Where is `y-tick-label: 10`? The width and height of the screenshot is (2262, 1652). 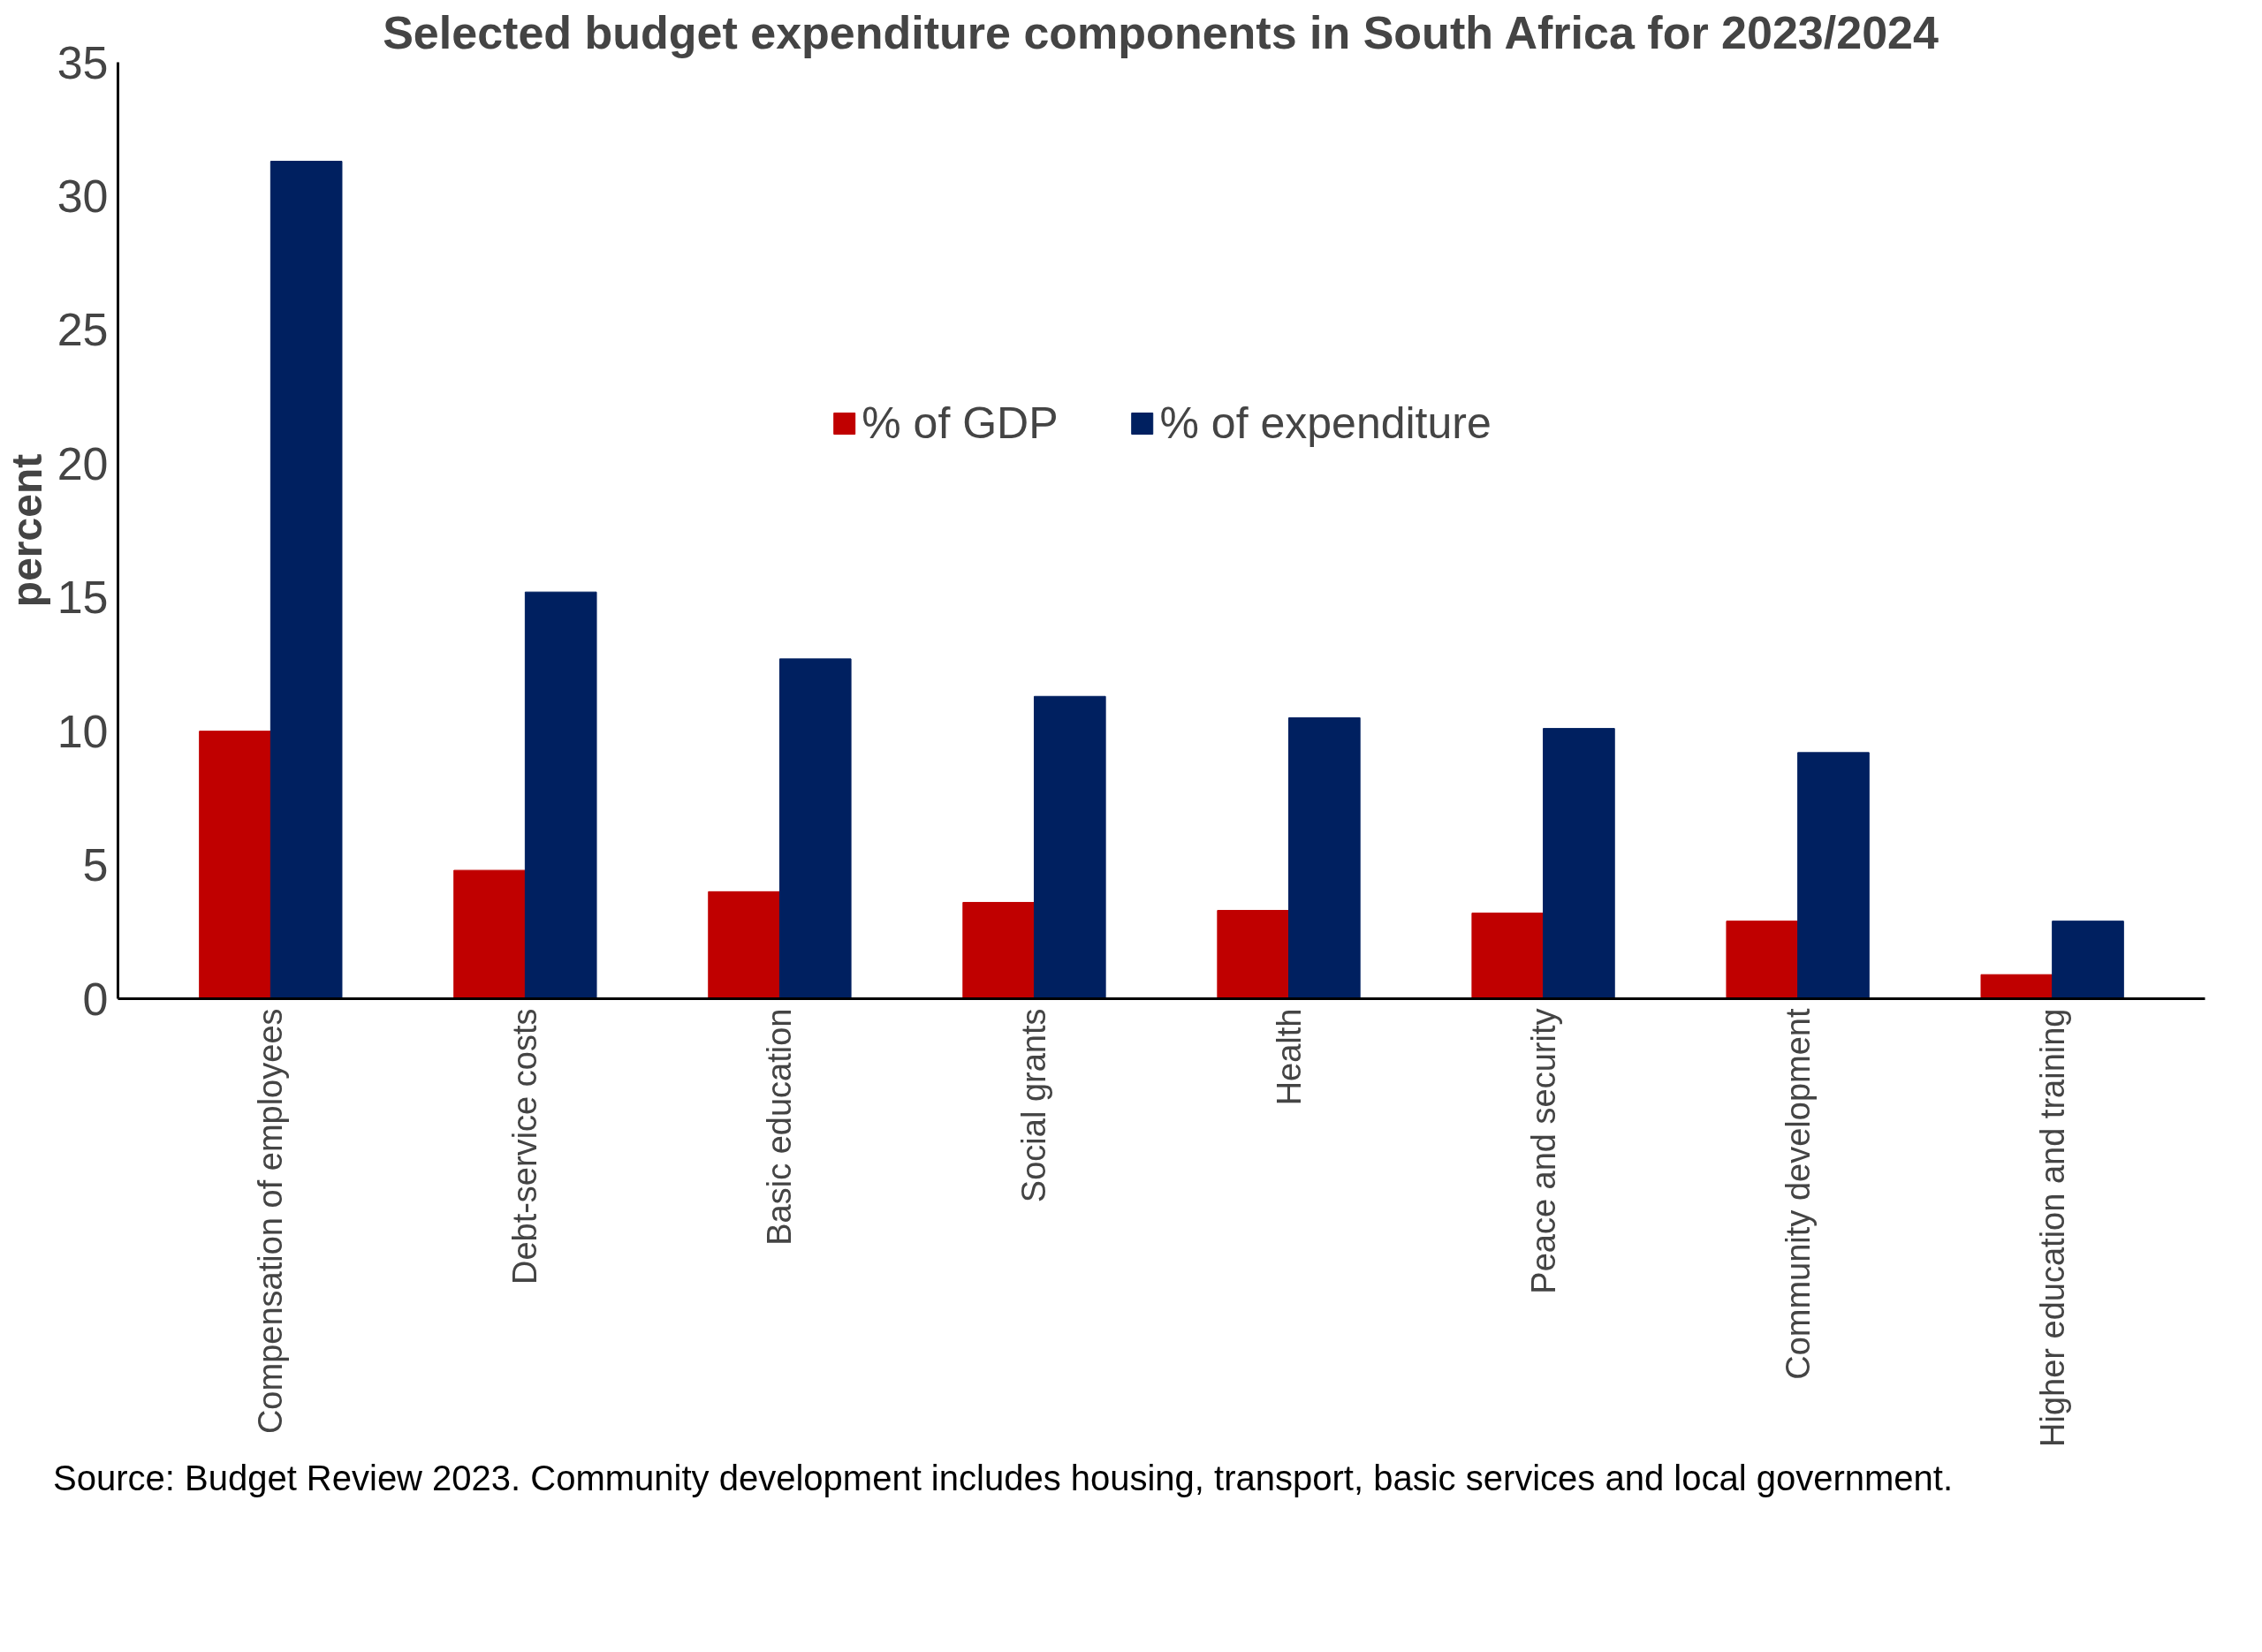
y-tick-label: 10 is located at coordinates (83, 731).